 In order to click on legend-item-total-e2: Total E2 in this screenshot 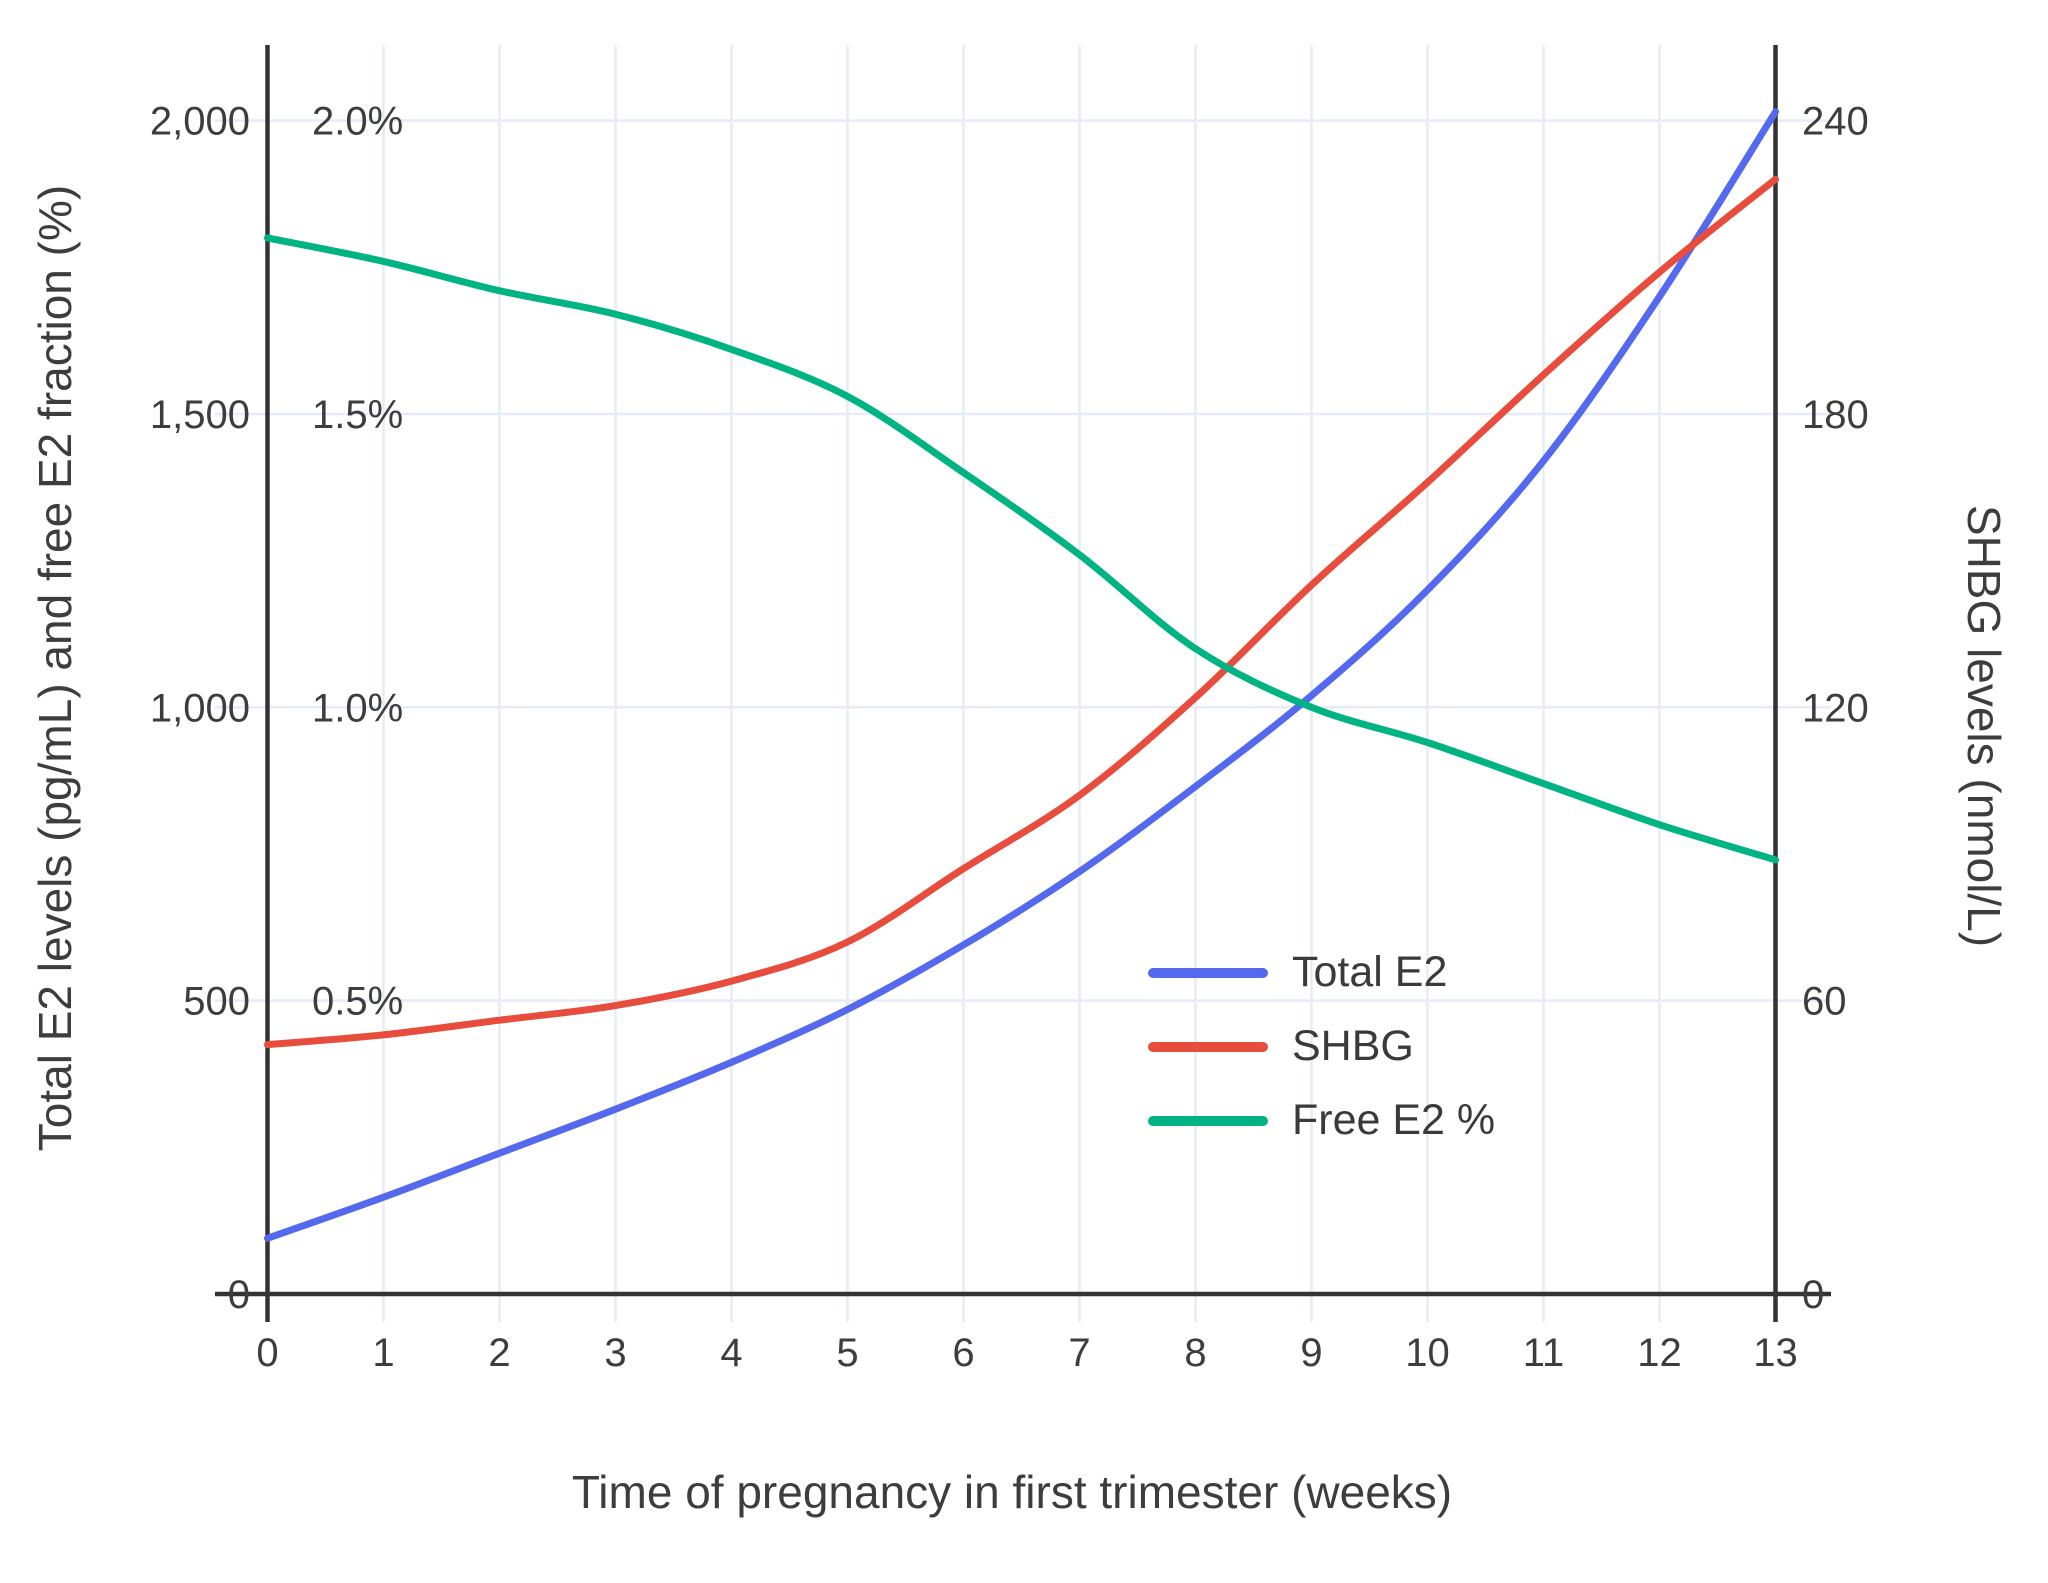, I will do `click(1321, 972)`.